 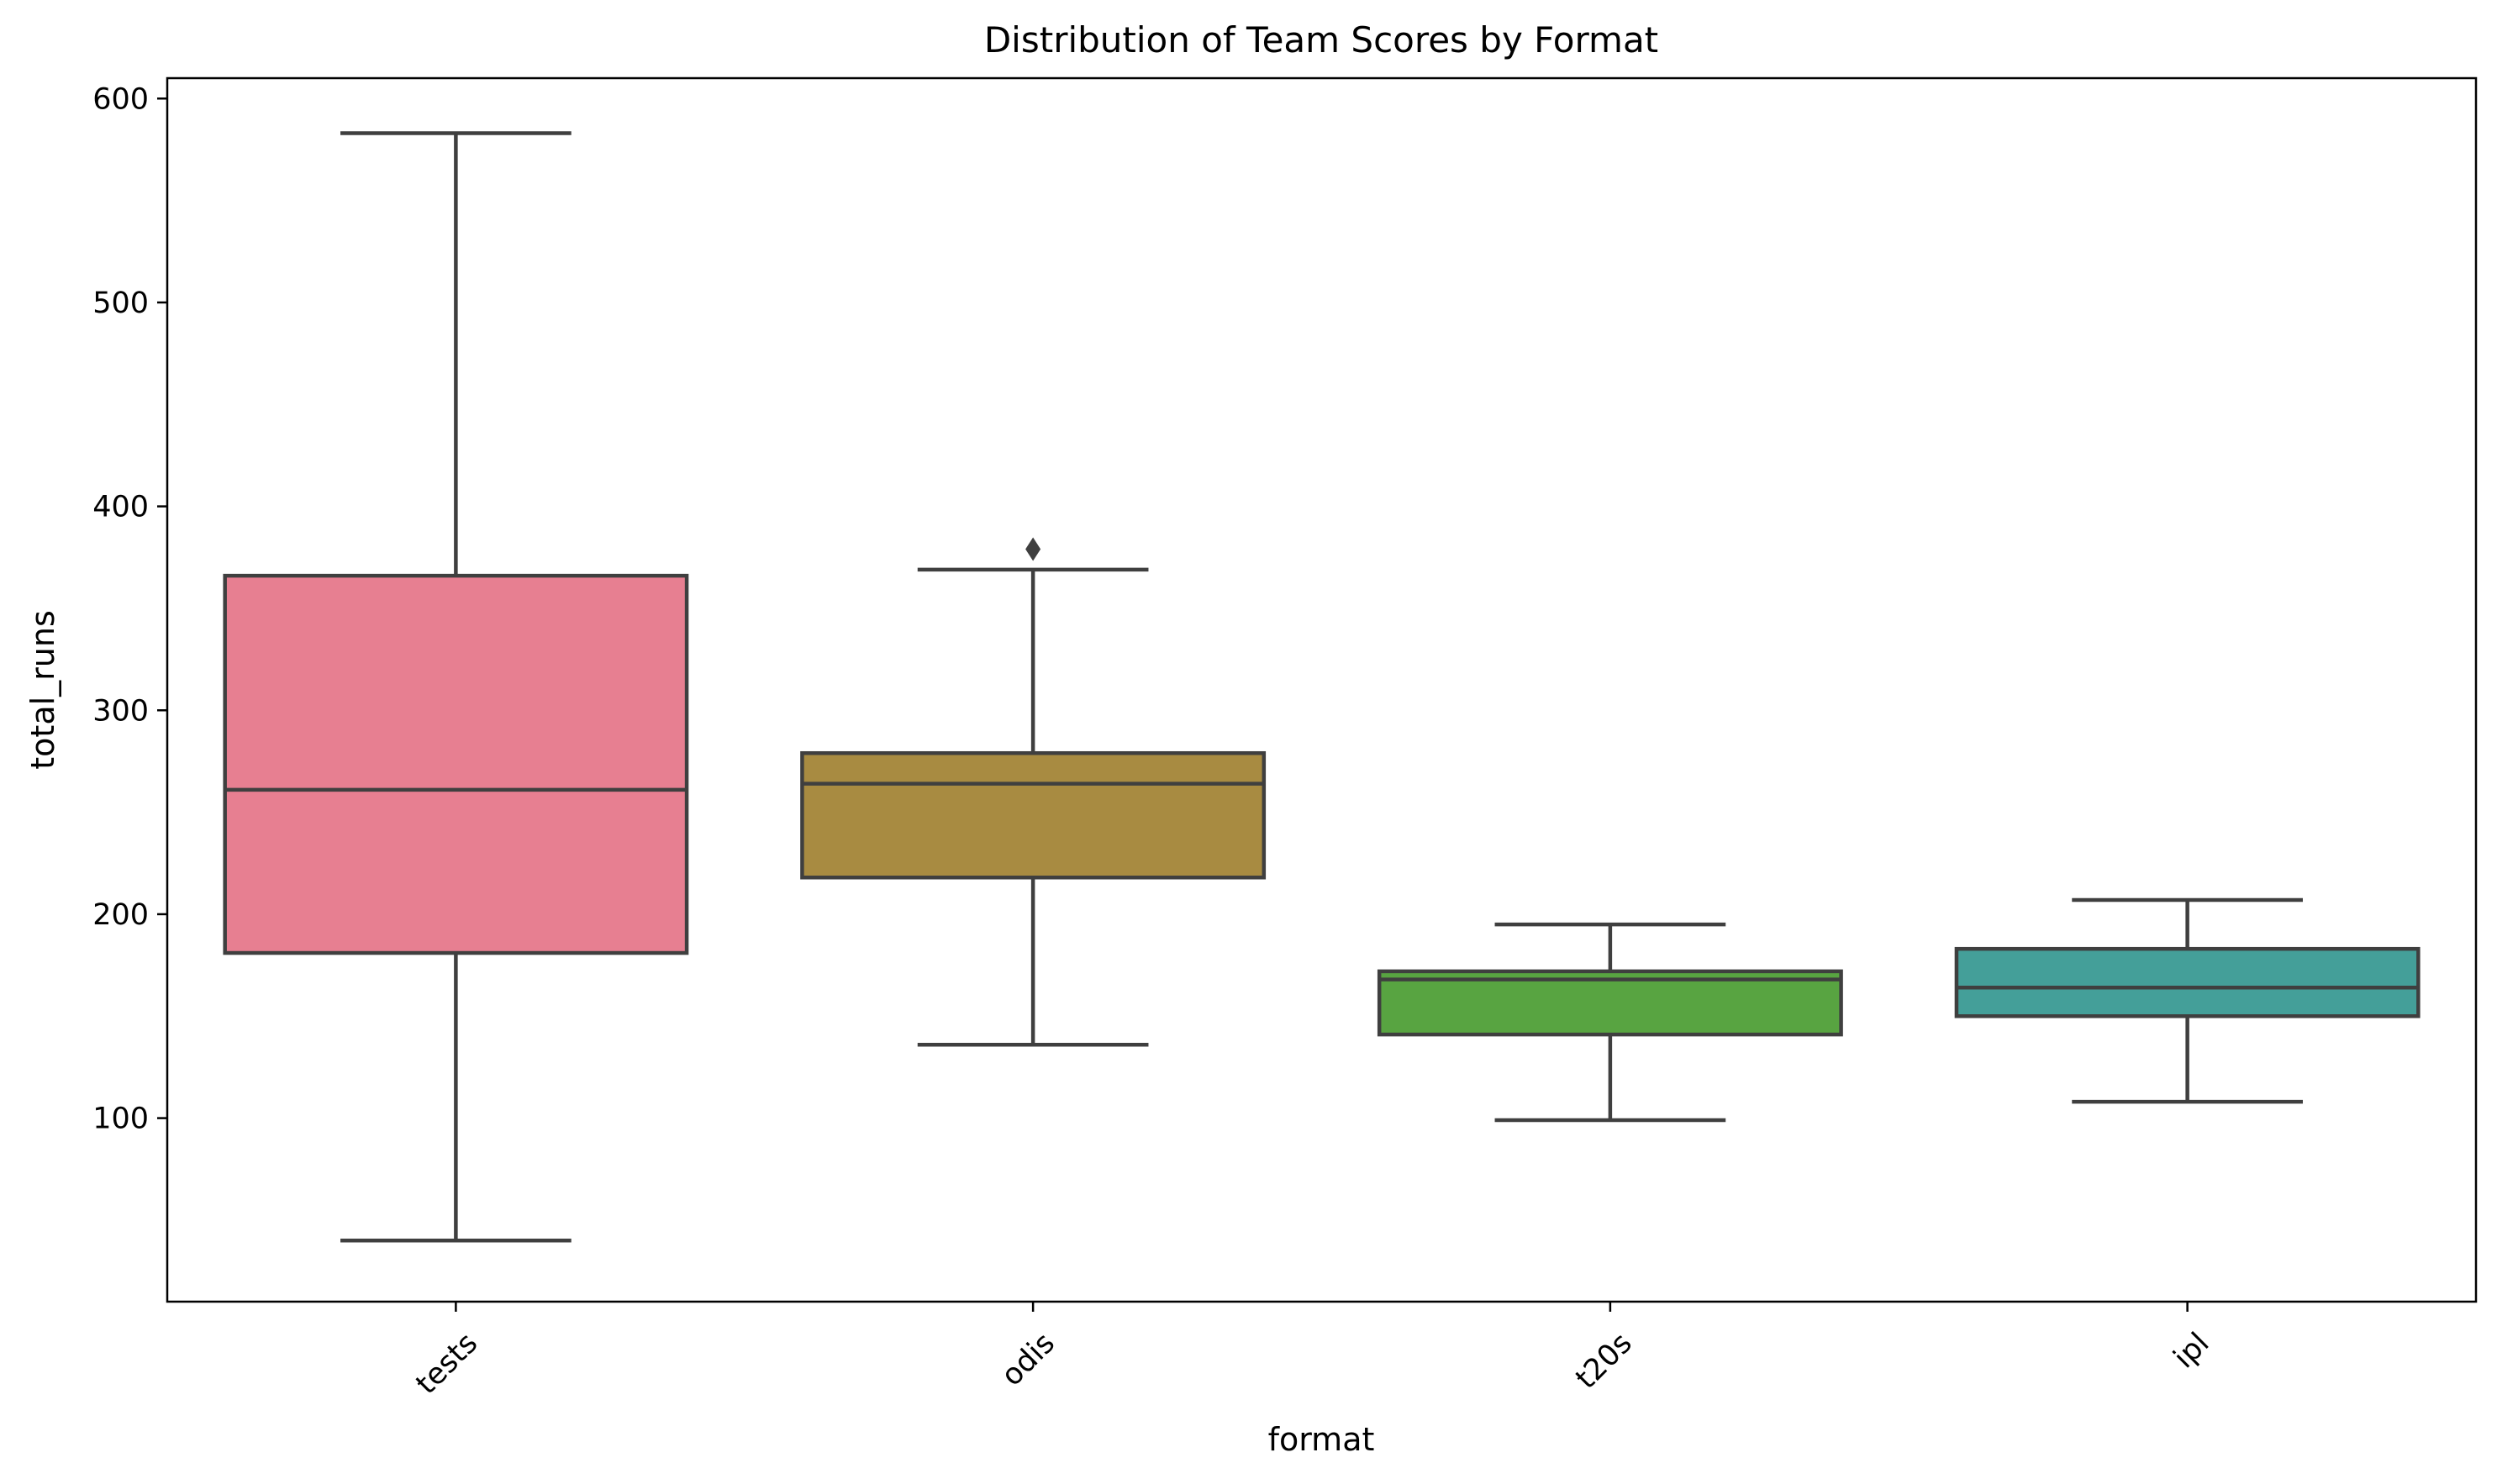 I want to click on y-tick-label: 100, so click(x=121, y=1119).